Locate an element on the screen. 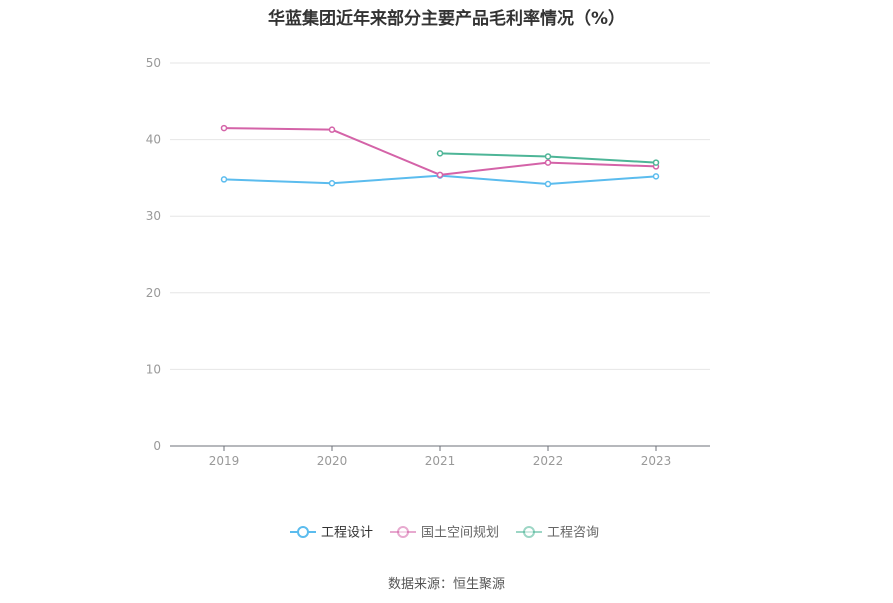 This screenshot has height=603, width=893. x-tick-label: 2022 is located at coordinates (548, 461).